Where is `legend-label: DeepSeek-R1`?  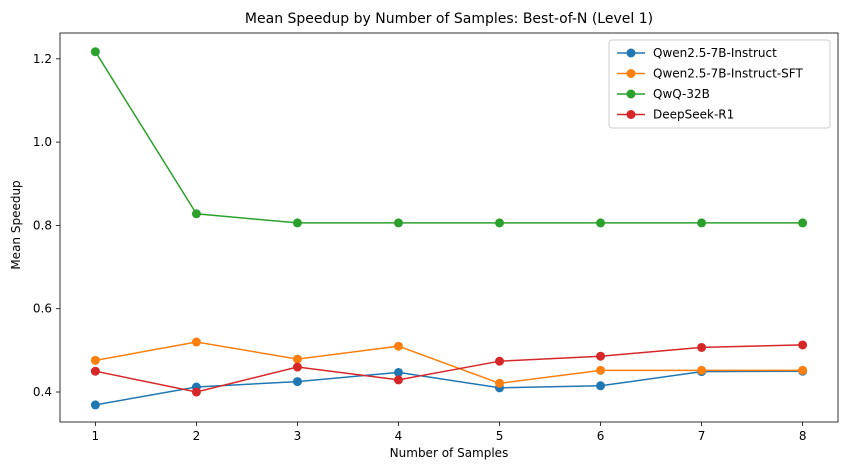 legend-label: DeepSeek-R1 is located at coordinates (693, 115).